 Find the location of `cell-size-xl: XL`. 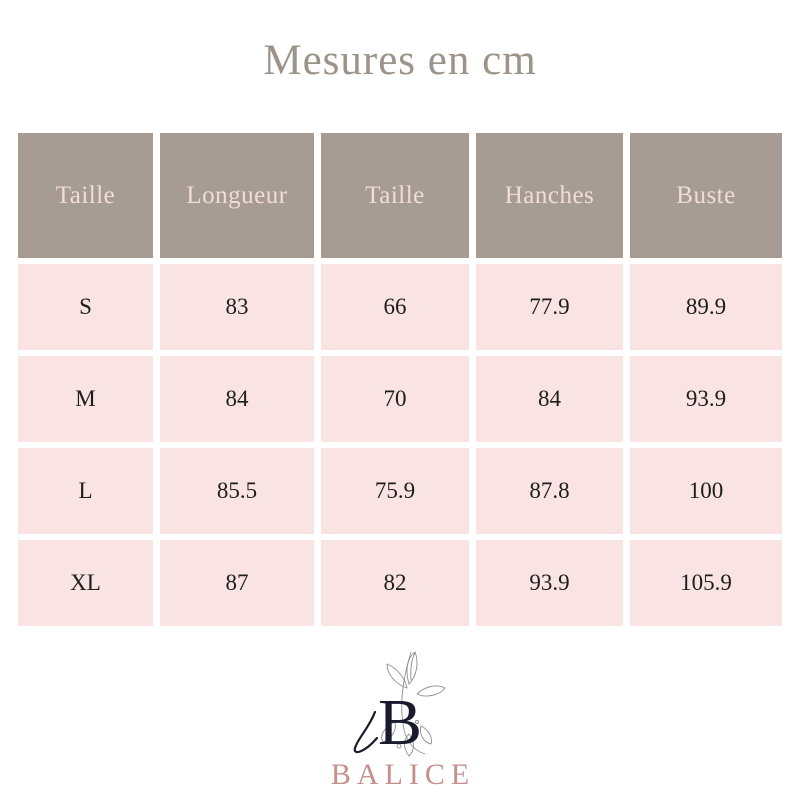

cell-size-xl: XL is located at coordinates (85, 583).